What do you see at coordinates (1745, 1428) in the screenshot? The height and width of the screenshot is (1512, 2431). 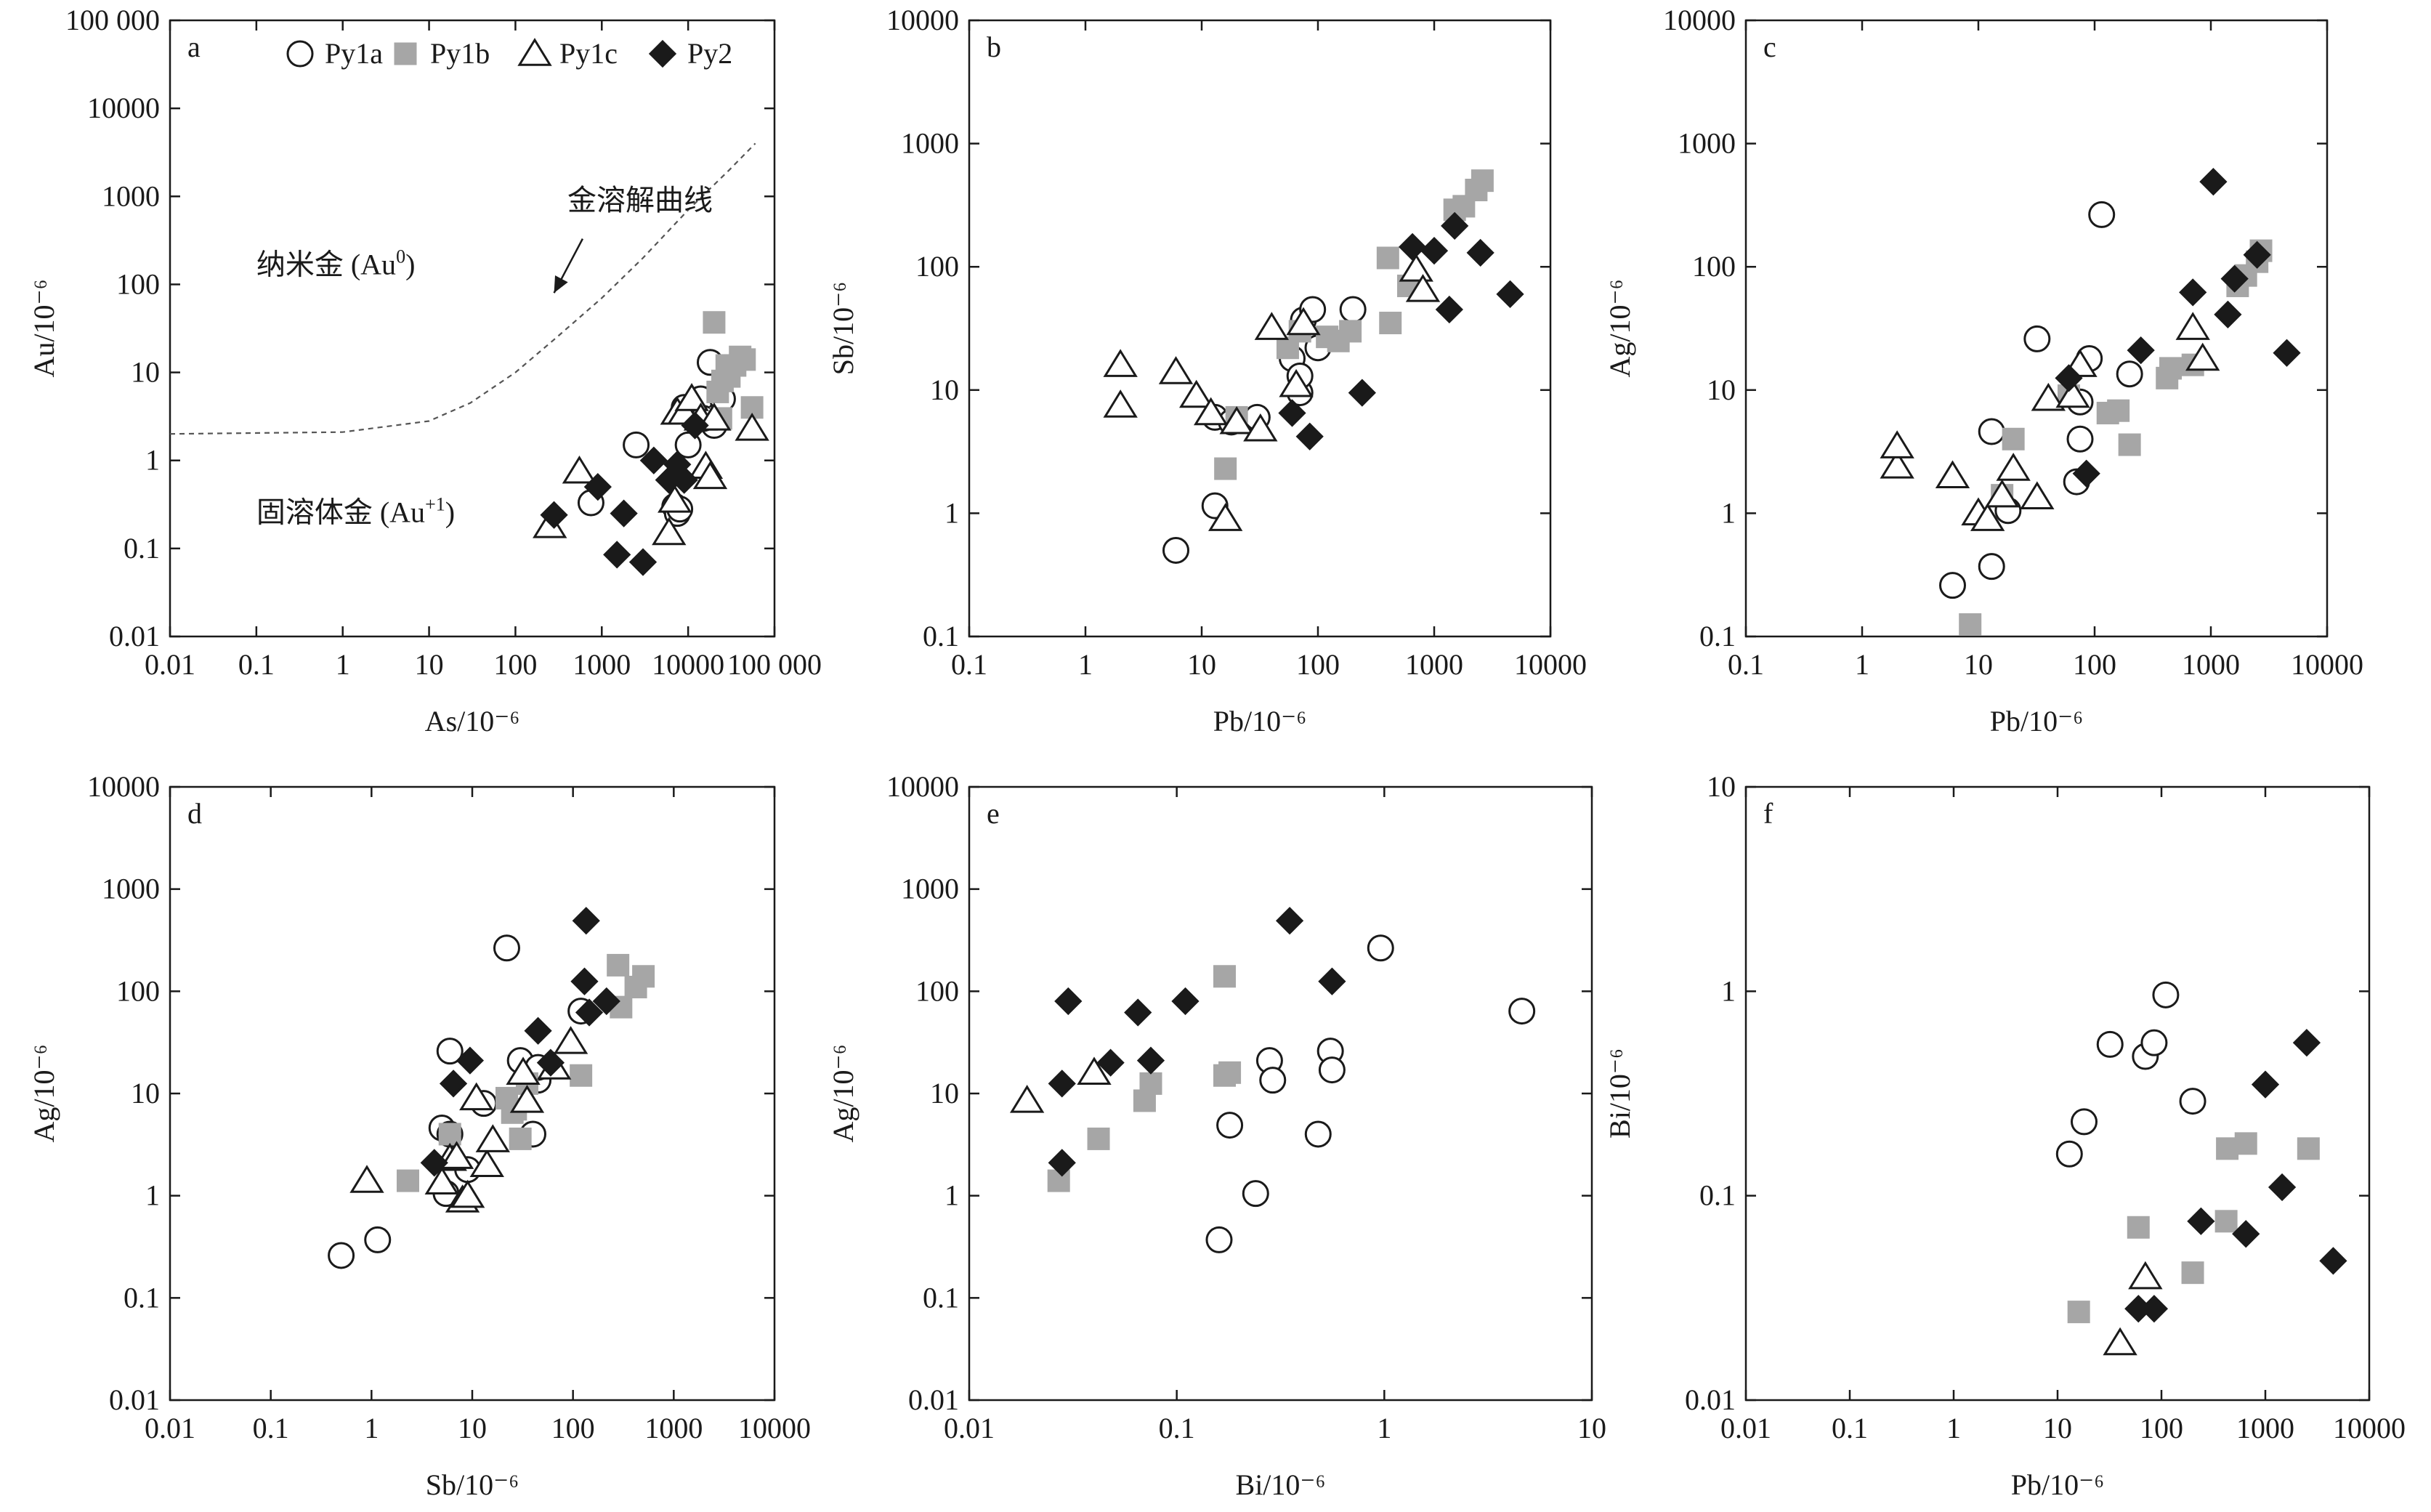 I see `x-tick-label: 0.01` at bounding box center [1745, 1428].